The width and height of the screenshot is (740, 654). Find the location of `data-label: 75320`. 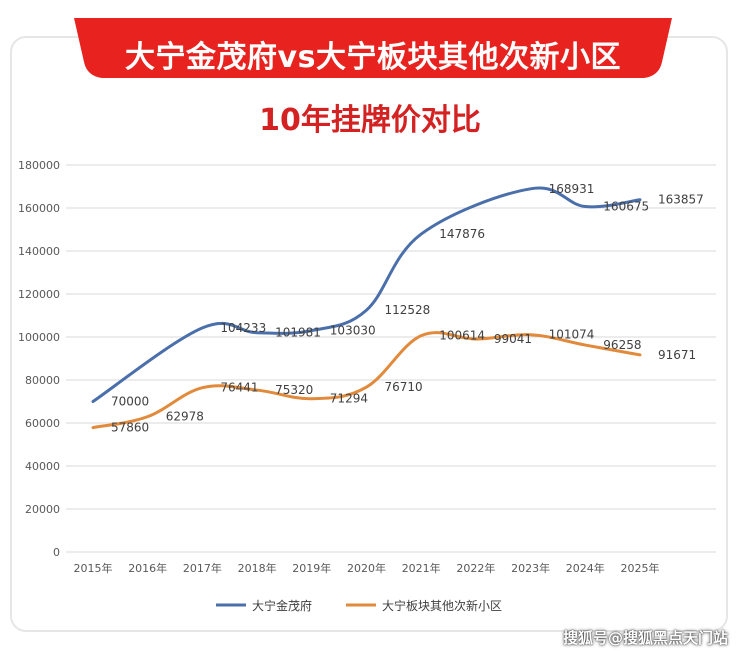

data-label: 75320 is located at coordinates (294, 390).